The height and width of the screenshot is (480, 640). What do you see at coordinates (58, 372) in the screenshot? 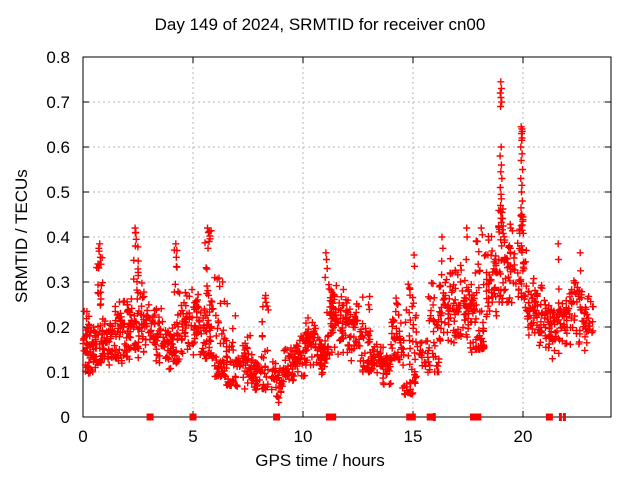
I see `y-tick-label: 0.1` at bounding box center [58, 372].